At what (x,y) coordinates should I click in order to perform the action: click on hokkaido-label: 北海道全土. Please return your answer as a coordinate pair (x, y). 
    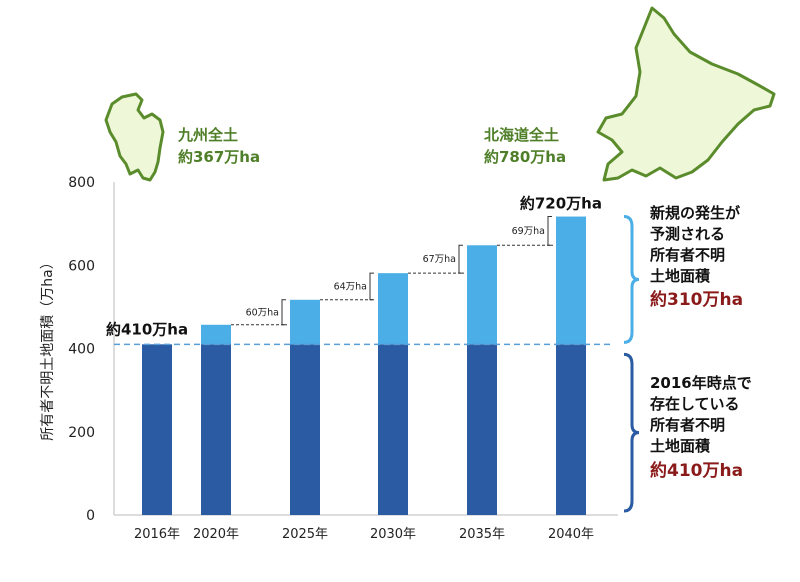
    Looking at the image, I should click on (521, 135).